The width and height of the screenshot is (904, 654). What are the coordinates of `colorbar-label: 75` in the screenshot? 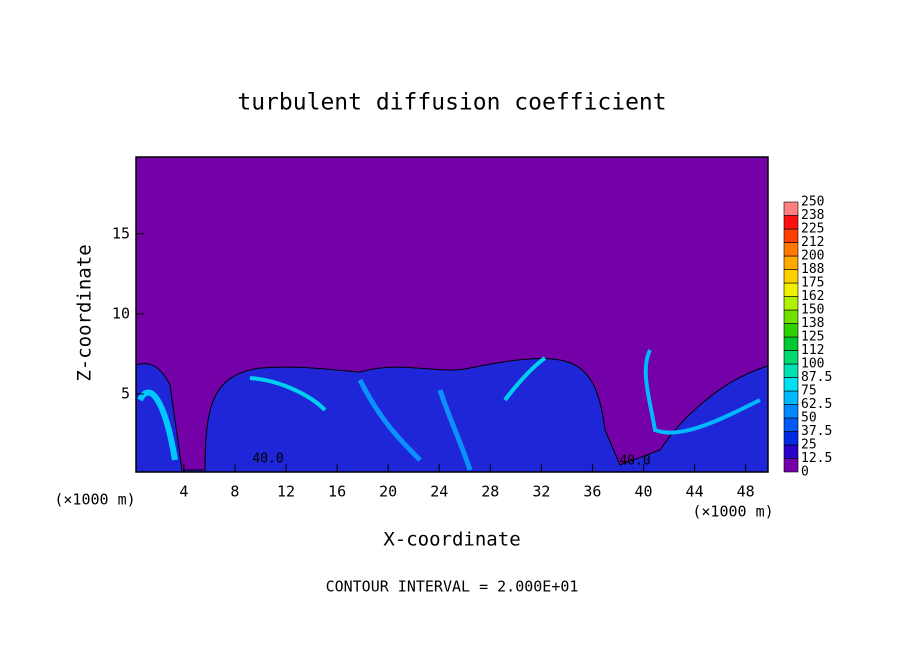 It's located at (809, 391).